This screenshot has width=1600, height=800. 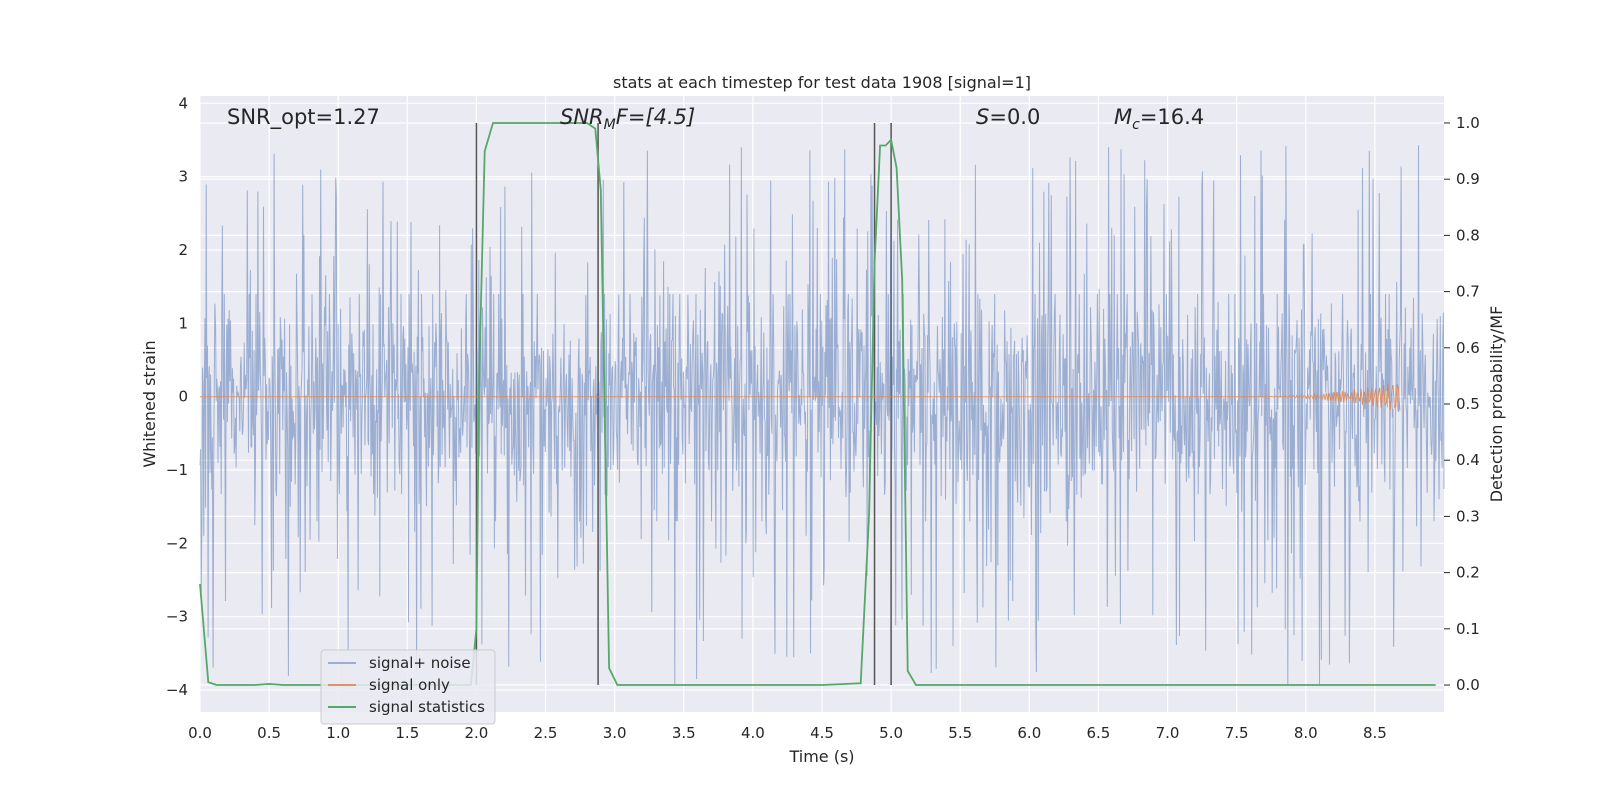 I want to click on y-axis-left-ticks: −4 −3 −2 −1 0 1 2 3 4, so click(x=177, y=396).